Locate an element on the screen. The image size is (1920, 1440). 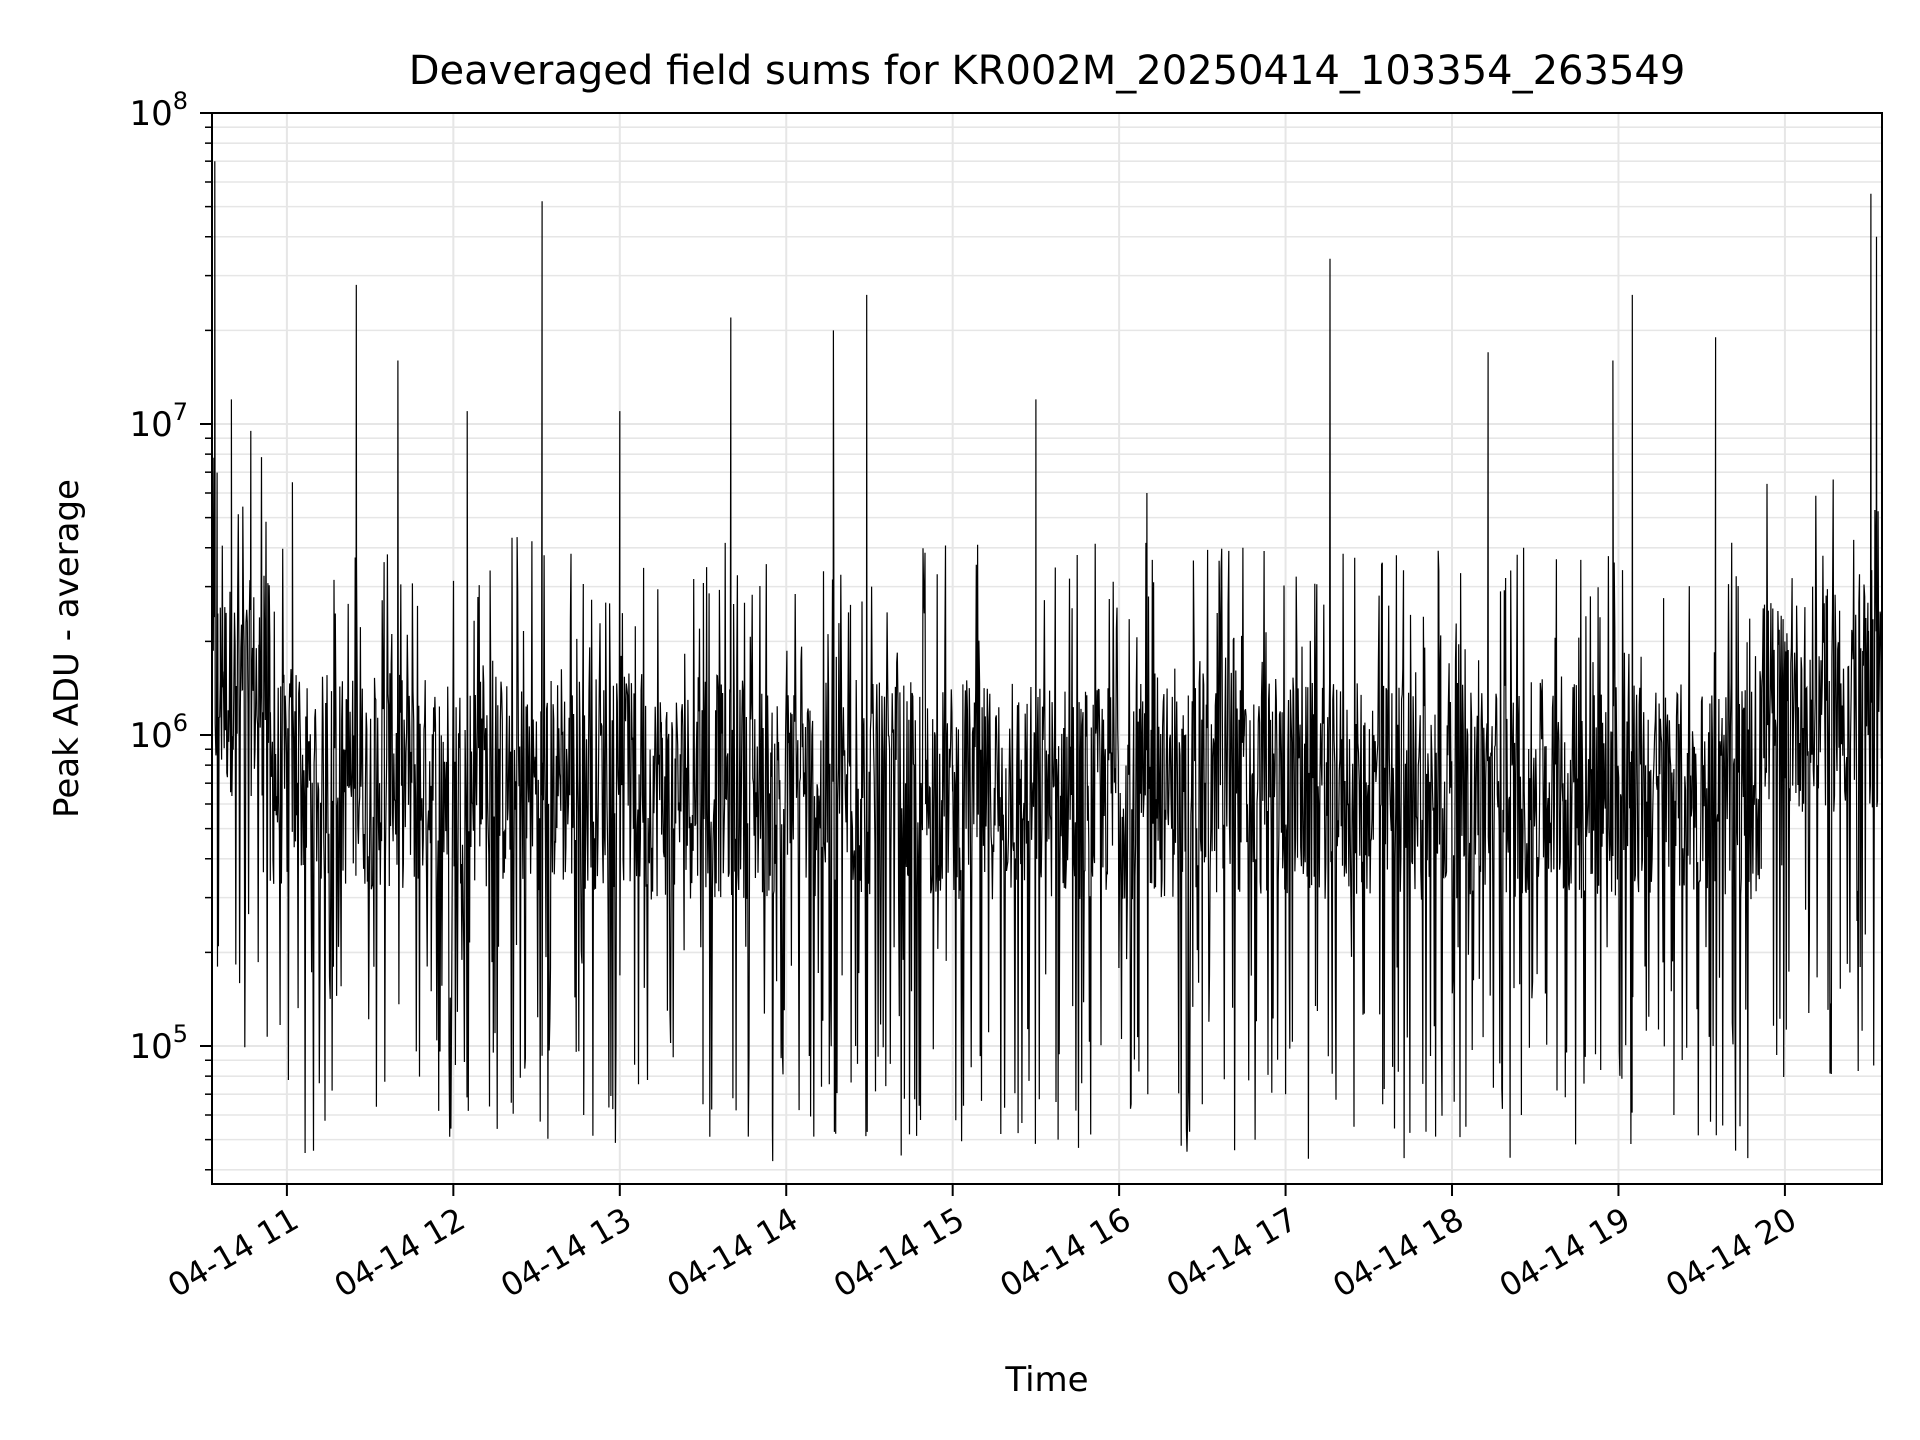
x-axis-label: Time is located at coordinates (1046, 1380).